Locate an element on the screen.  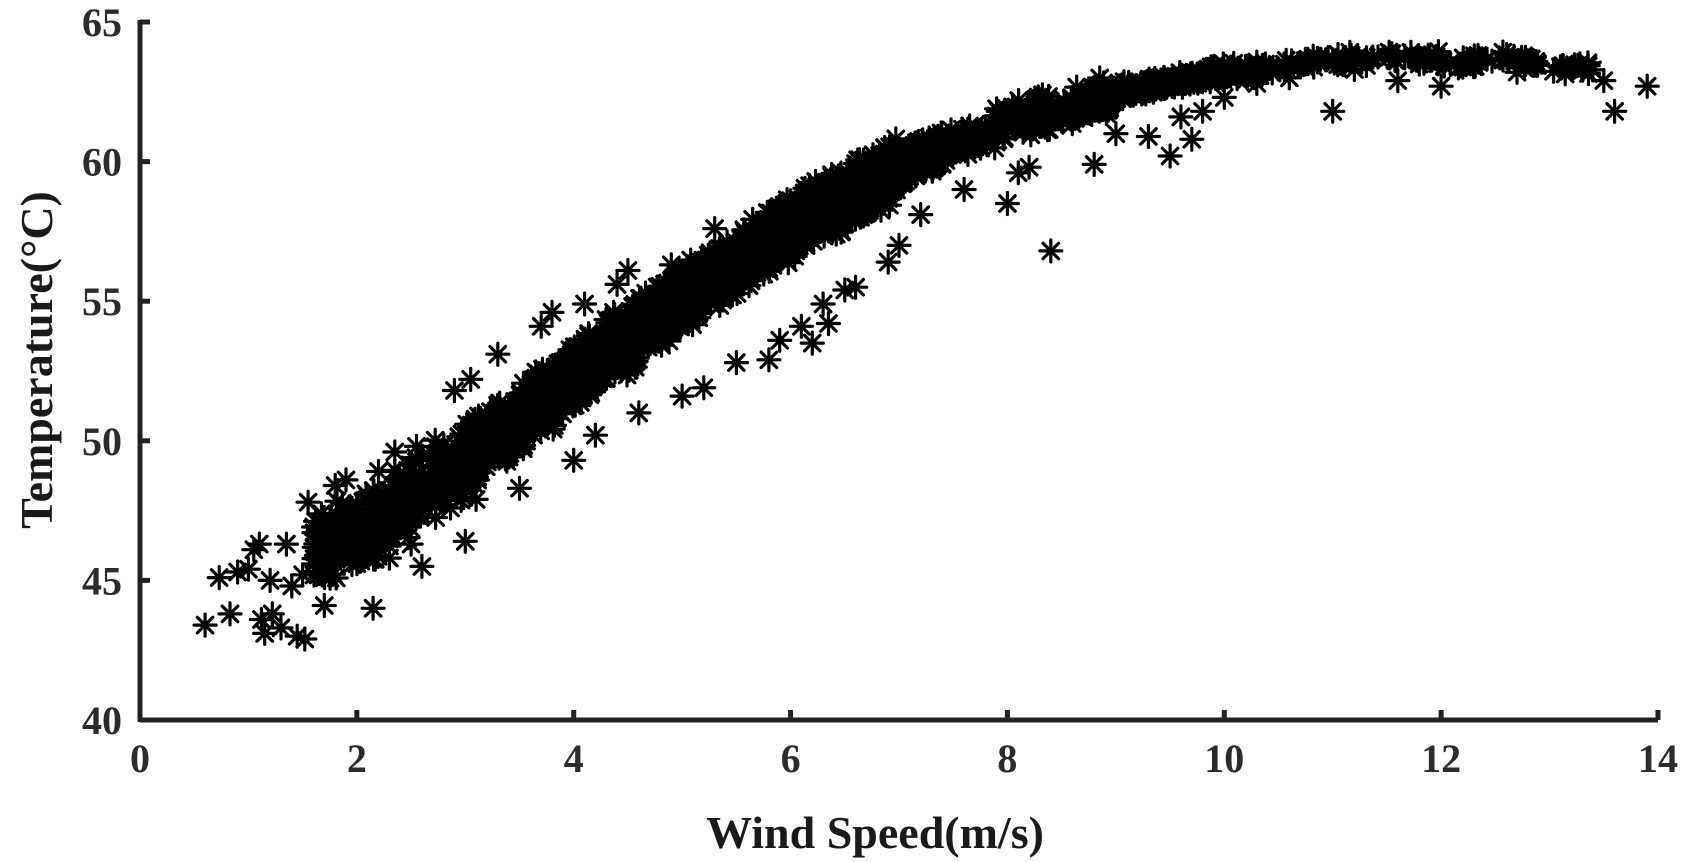
y-tick-label: 55 is located at coordinates (102, 301).